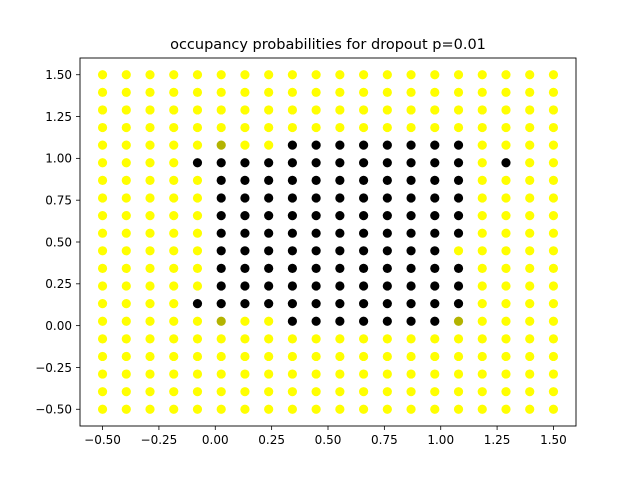 The height and width of the screenshot is (480, 640). I want to click on x-tick-label: −0.50, so click(102, 440).